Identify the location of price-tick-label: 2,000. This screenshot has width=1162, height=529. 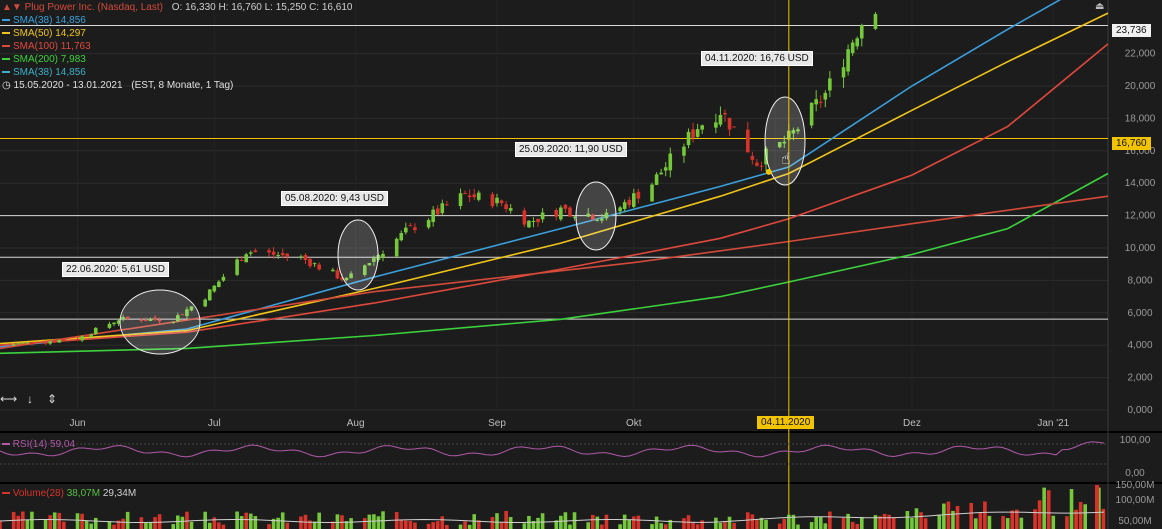
(1139, 378).